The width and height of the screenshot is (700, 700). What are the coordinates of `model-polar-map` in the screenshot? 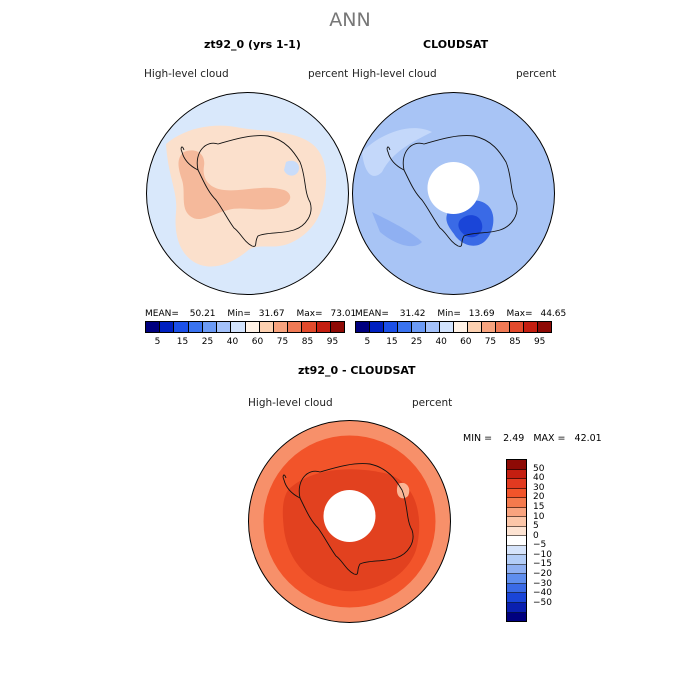 It's located at (247, 193).